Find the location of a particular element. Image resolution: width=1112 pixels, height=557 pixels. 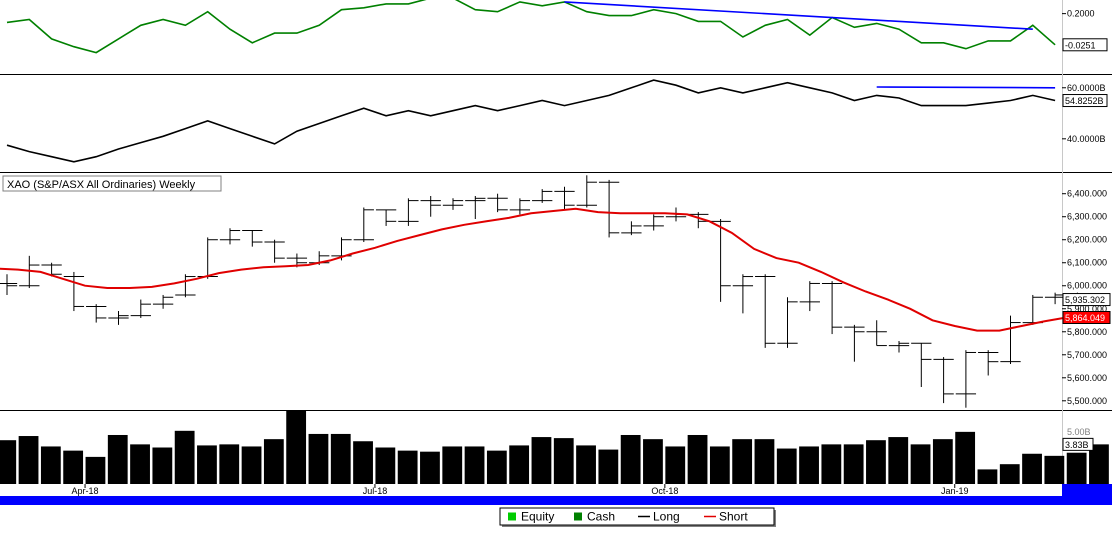

series-line is located at coordinates (531, 121).